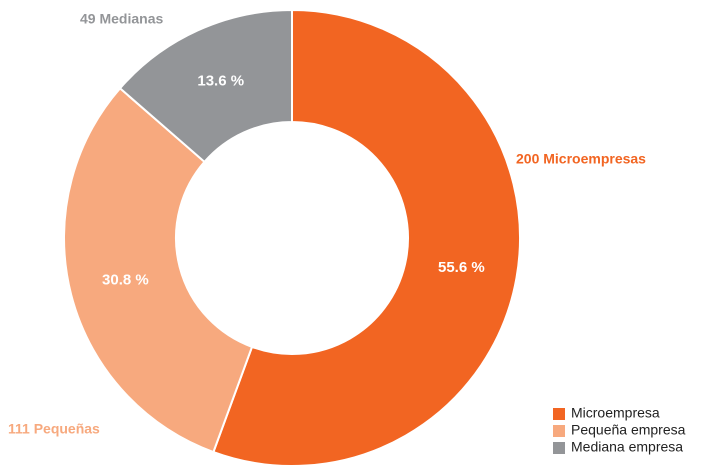 This screenshot has width=728, height=468. I want to click on annotation: 111 Pequeñas, so click(54, 429).